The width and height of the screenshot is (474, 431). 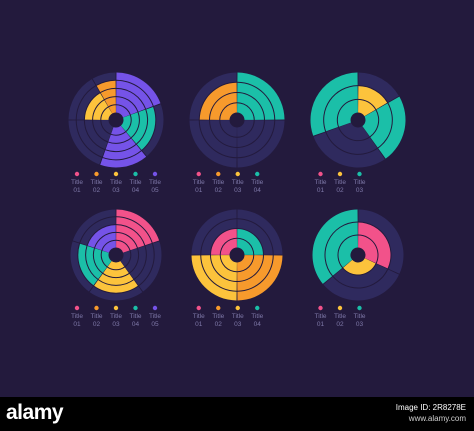 I want to click on chart-1-center, so click(x=116, y=120).